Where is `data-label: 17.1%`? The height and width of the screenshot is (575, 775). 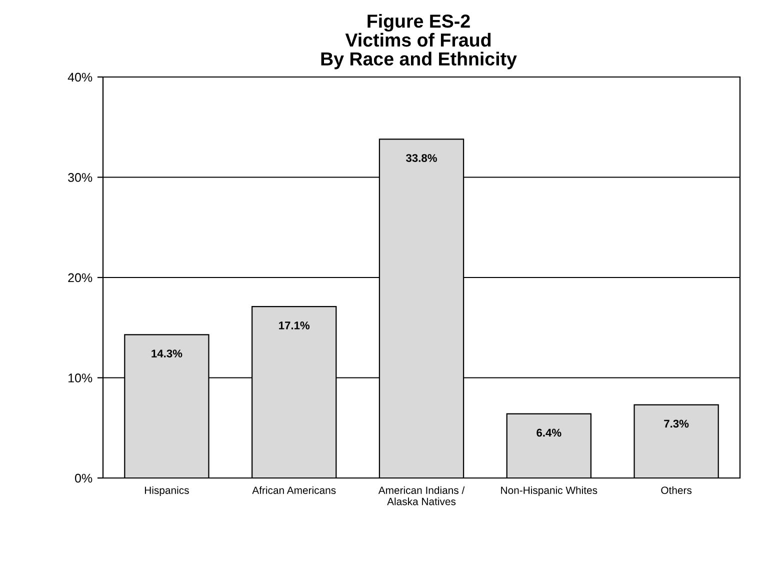 data-label: 17.1% is located at coordinates (294, 326).